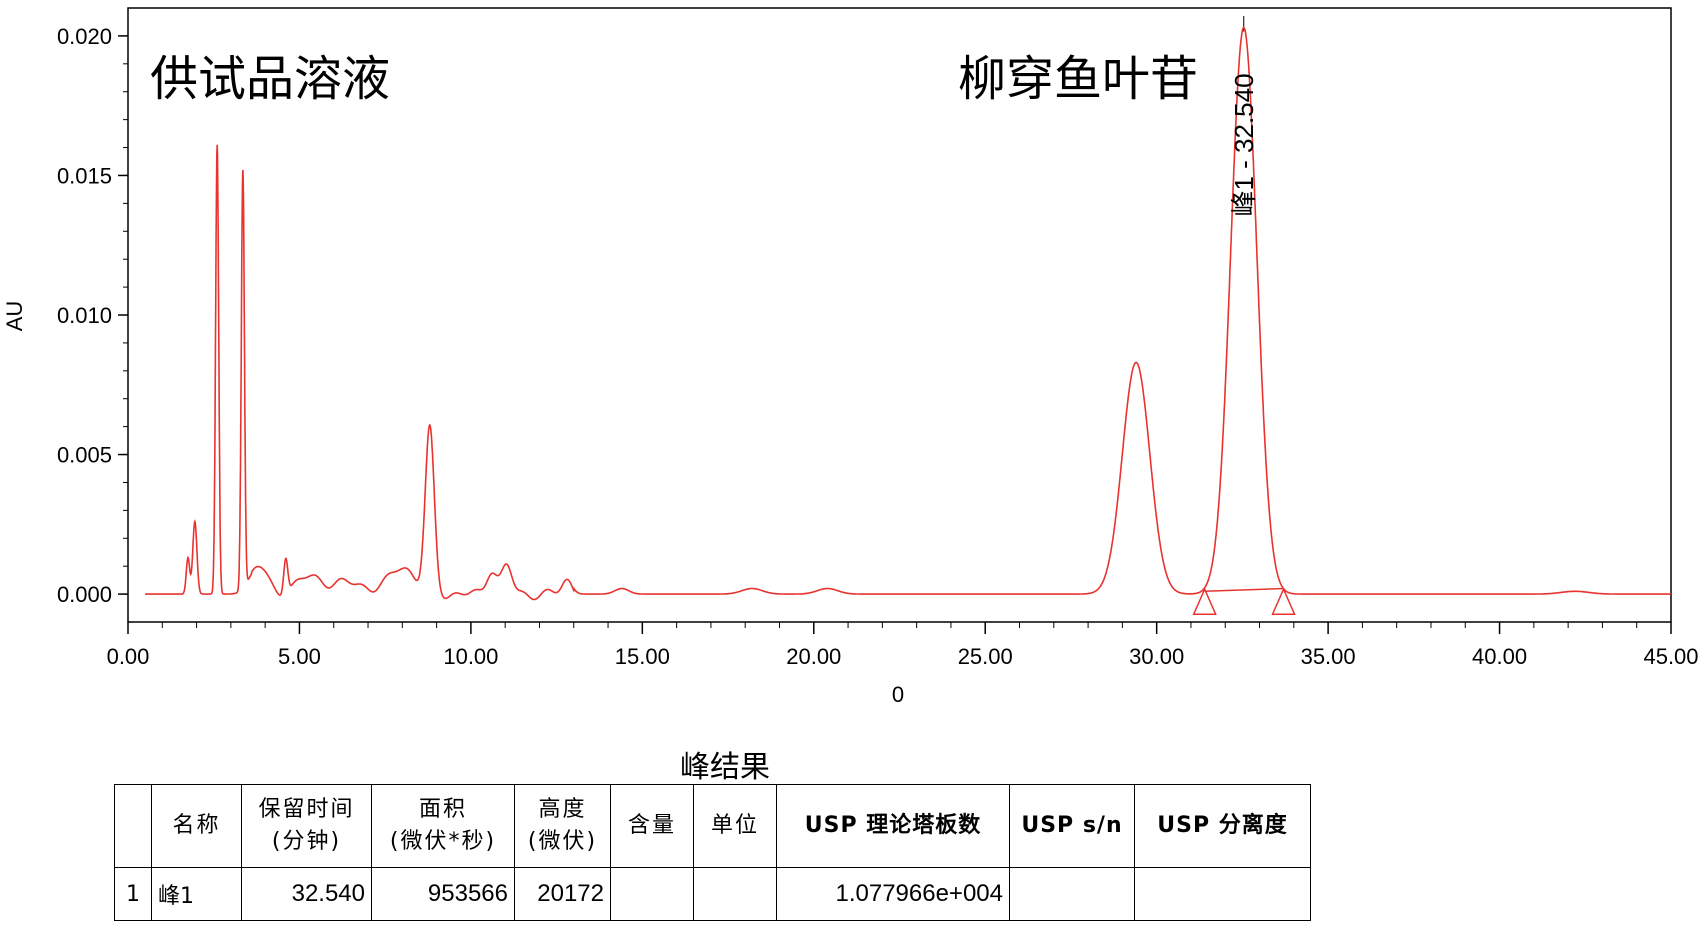 This screenshot has width=1708, height=930. Describe the element at coordinates (1156, 656) in the screenshot. I see `x-tick-label: 30.00` at that location.